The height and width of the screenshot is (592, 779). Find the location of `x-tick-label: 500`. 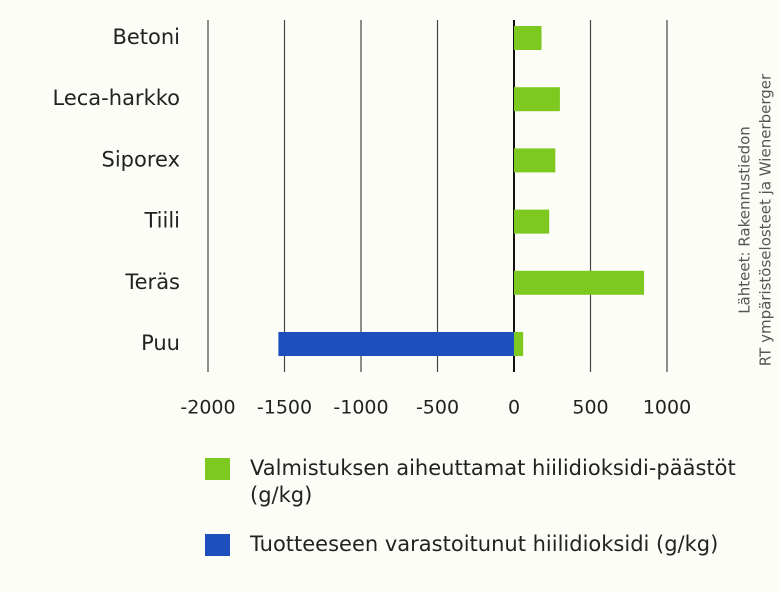

x-tick-label: 500 is located at coordinates (590, 408).